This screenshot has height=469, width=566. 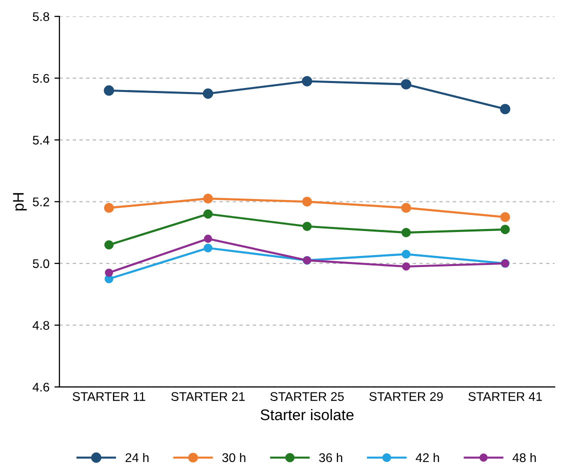 I want to click on y-axis-title: pH, so click(x=20, y=201).